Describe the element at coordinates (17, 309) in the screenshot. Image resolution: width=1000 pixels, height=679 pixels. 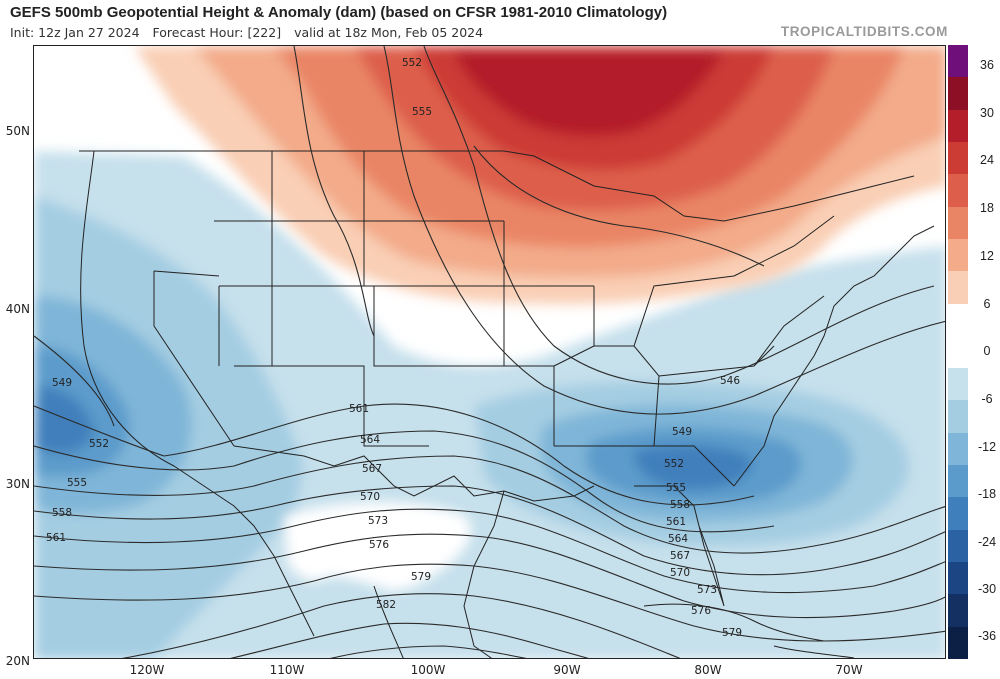
I see `lat-label-40n: 40N` at that location.